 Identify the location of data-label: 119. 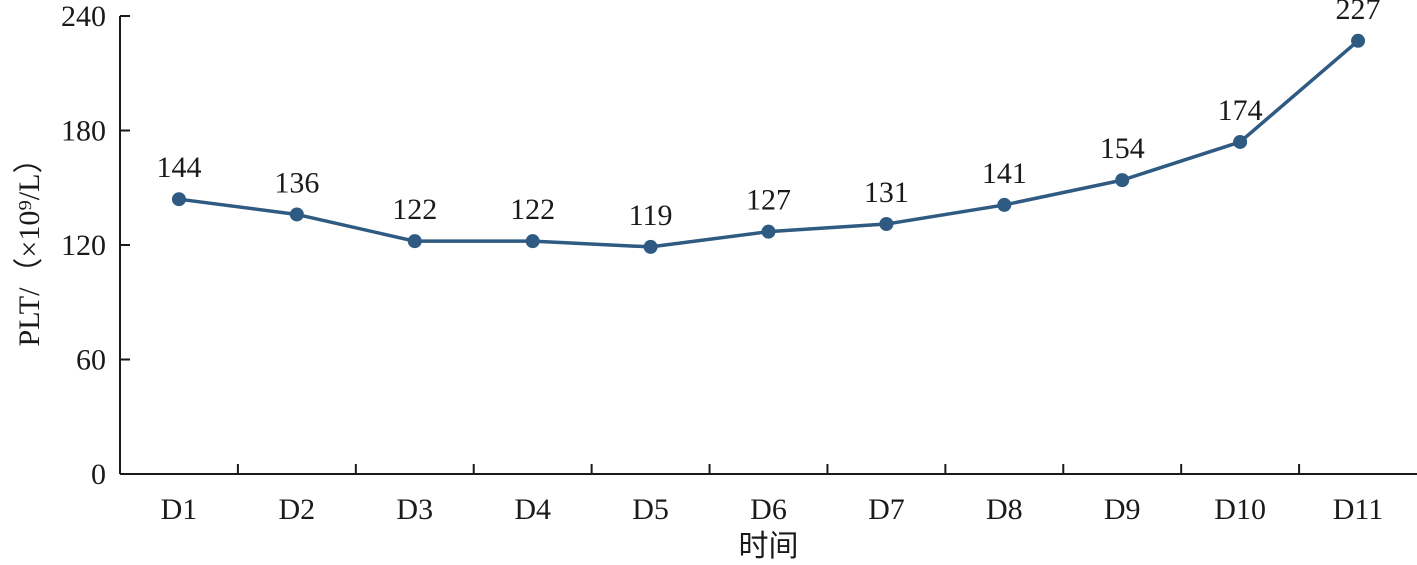
(651, 215).